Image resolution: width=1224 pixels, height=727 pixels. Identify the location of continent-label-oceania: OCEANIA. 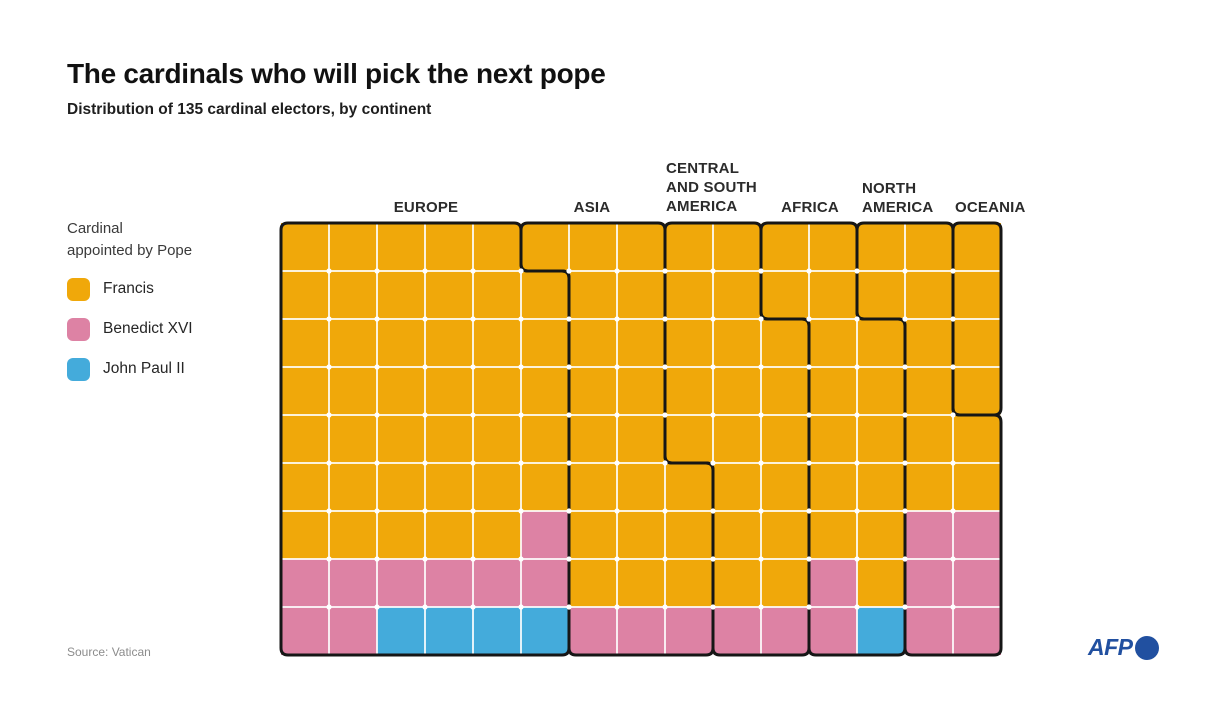
(990, 207).